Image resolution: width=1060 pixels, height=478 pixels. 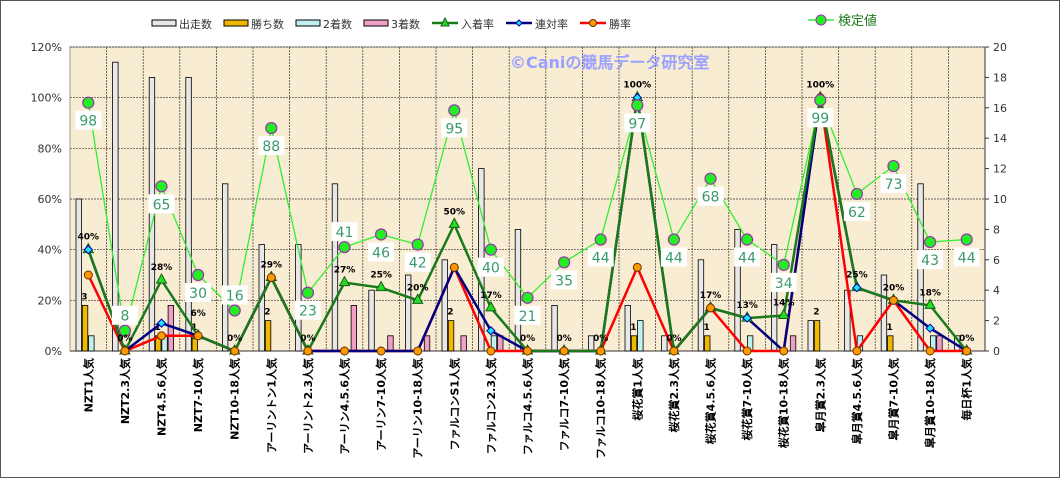 What do you see at coordinates (551, 24) in the screenshot?
I see `legend-label: 連対率` at bounding box center [551, 24].